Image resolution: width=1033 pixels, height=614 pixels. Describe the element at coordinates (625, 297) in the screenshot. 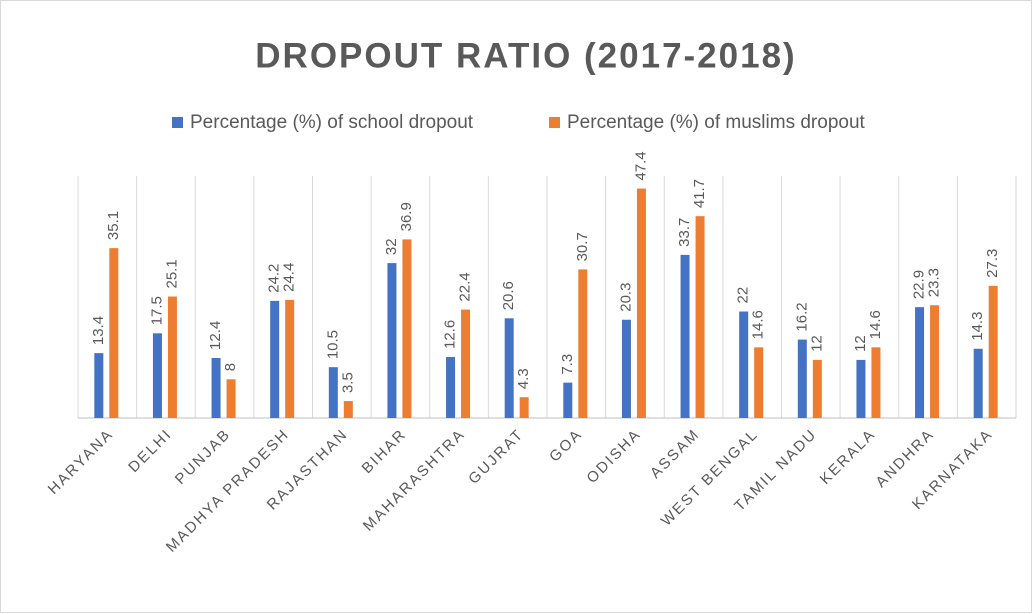

I see `data-label: 20.3` at that location.